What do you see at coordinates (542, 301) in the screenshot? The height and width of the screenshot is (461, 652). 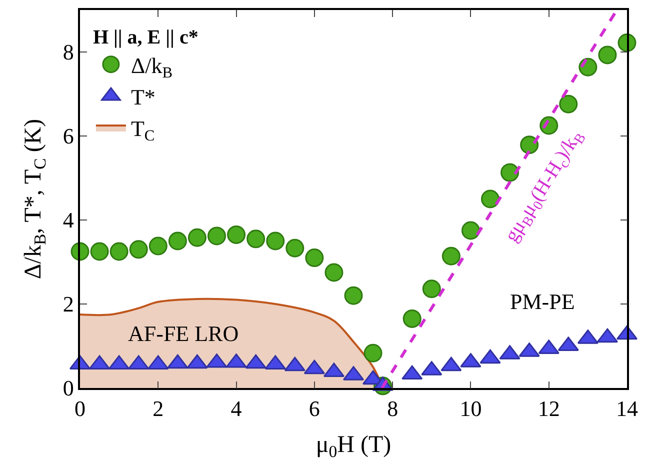 I see `annotation: PM-PE` at bounding box center [542, 301].